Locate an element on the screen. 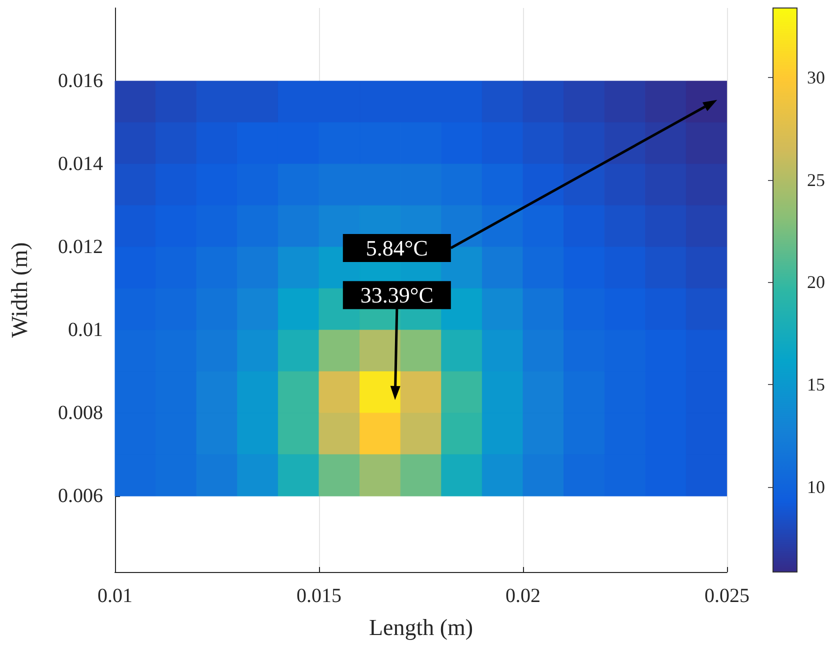 This screenshot has height=648, width=833. annotation: 5.84°C is located at coordinates (397, 247).